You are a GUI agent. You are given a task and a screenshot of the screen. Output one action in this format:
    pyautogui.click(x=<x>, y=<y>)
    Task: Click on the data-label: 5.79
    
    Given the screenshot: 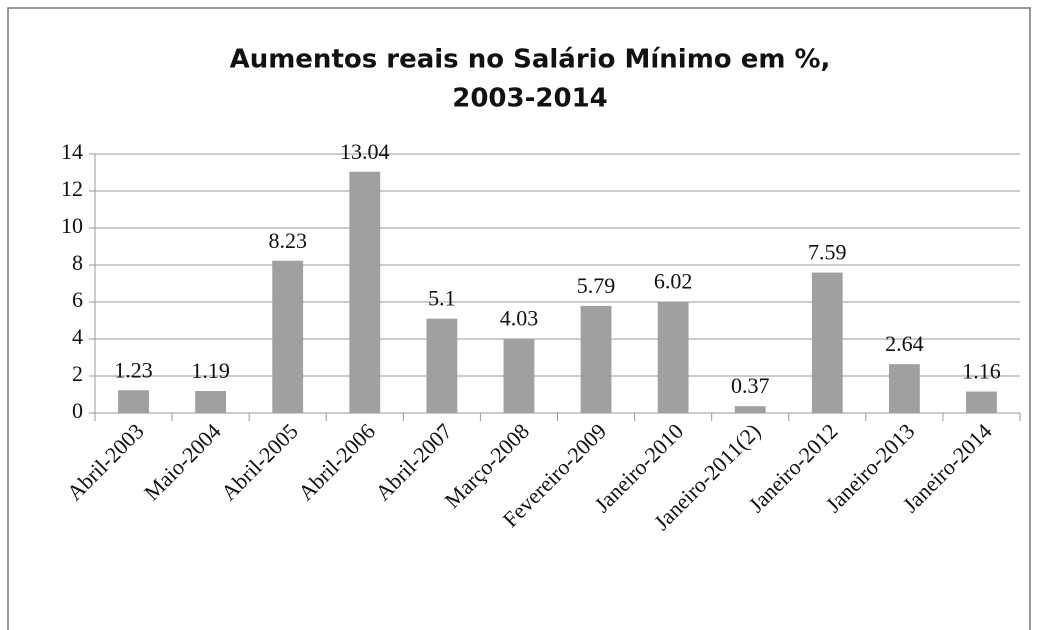 What is the action you would take?
    pyautogui.click(x=596, y=285)
    